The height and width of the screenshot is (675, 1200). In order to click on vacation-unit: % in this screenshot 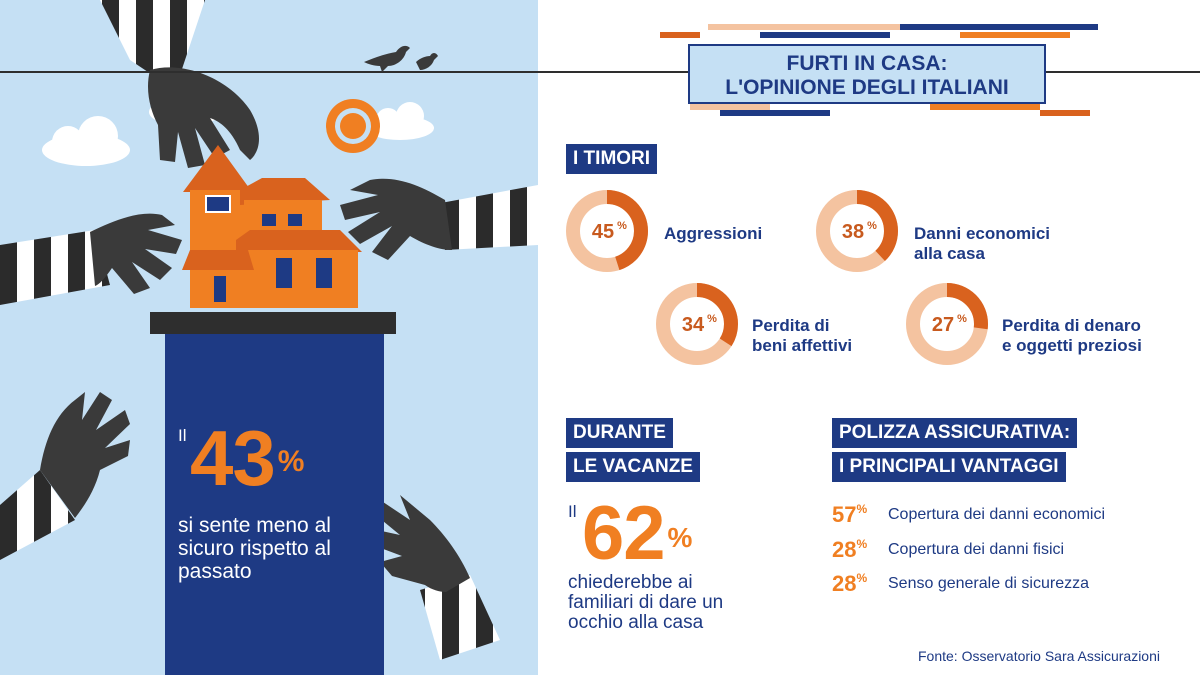, I will do `click(680, 537)`.